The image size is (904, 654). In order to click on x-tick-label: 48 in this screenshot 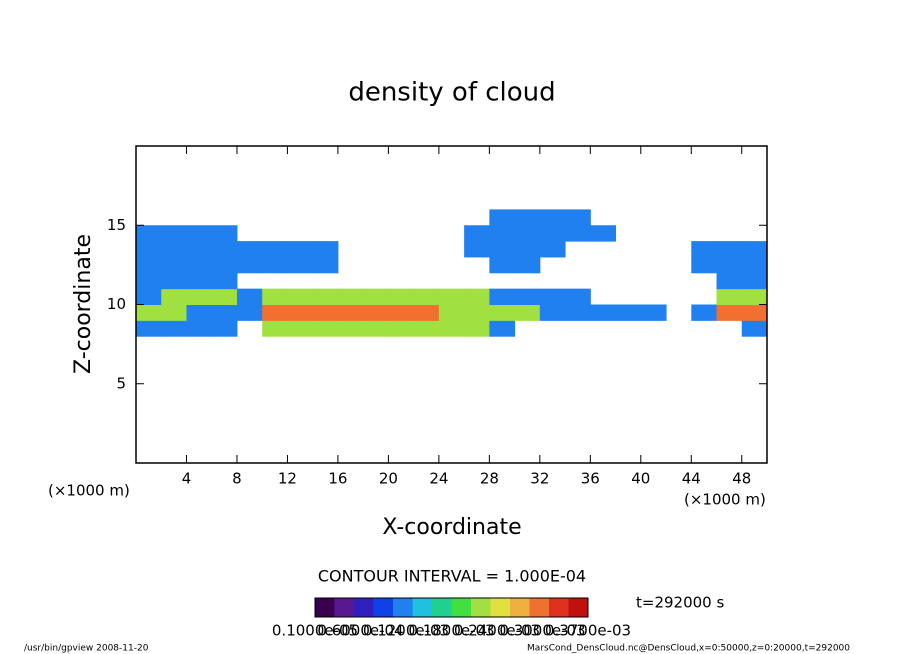, I will do `click(741, 479)`.